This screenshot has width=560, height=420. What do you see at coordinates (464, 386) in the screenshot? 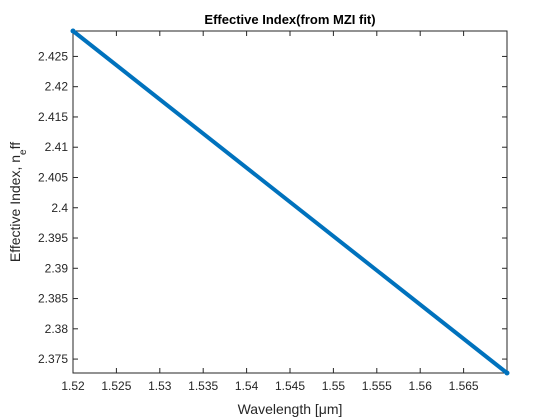
I see `x-tick-label: 1.565` at bounding box center [464, 386].